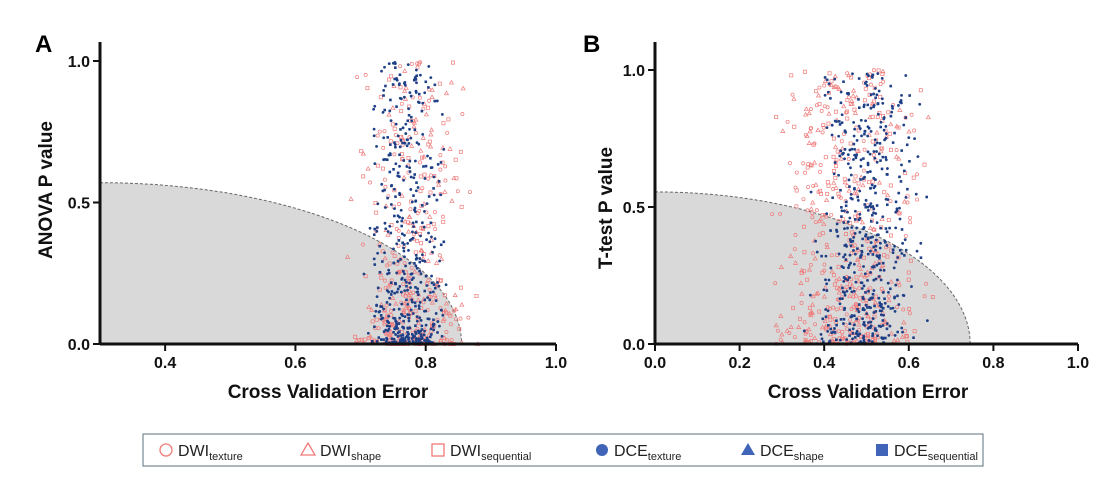 This screenshot has height=488, width=1108. I want to click on y-tick-label: 1.0, so click(634, 71).